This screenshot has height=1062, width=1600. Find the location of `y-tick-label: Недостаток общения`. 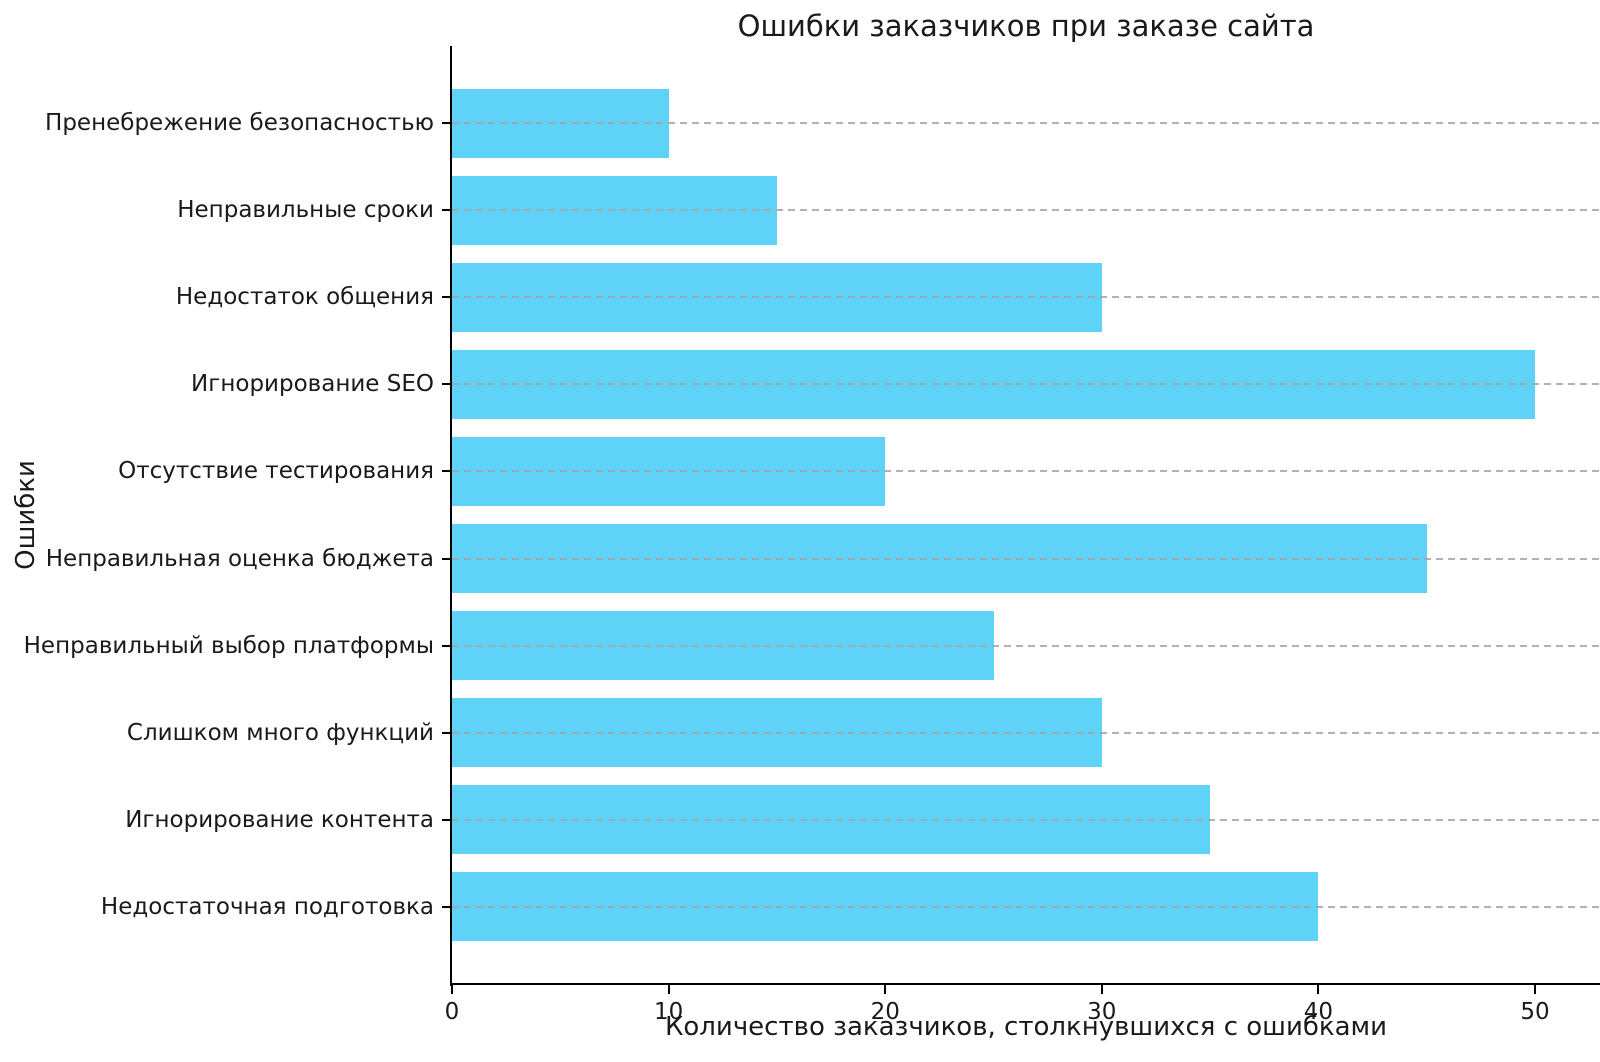

y-tick-label: Недостаток общения is located at coordinates (304, 297).